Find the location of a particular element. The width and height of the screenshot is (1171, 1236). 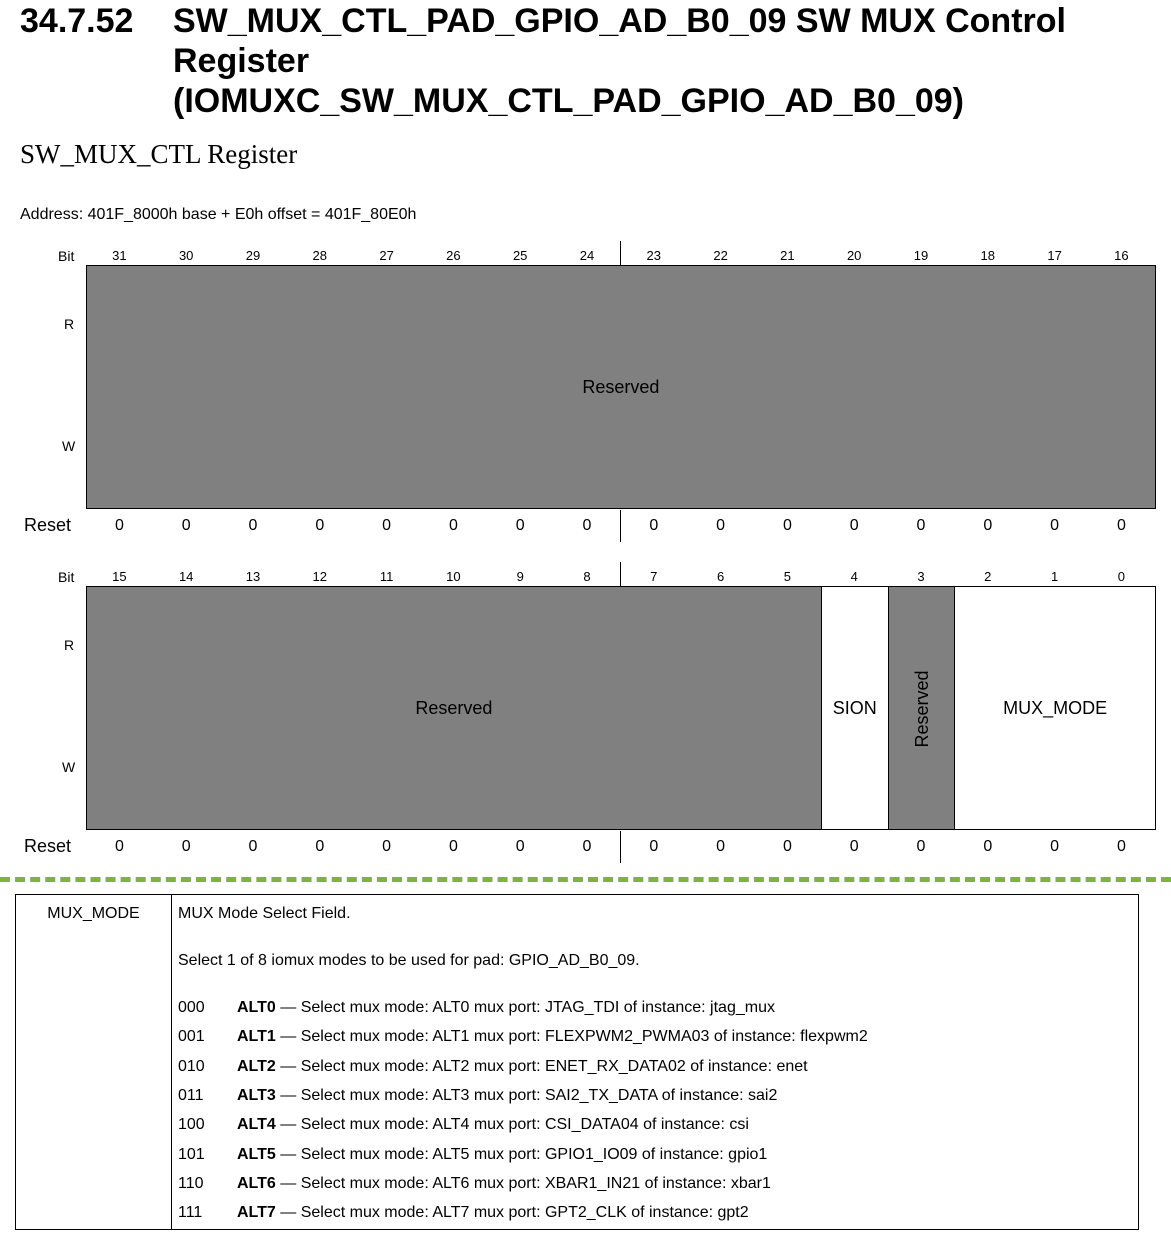

field-label-vertical: Reserved is located at coordinates (922, 709).